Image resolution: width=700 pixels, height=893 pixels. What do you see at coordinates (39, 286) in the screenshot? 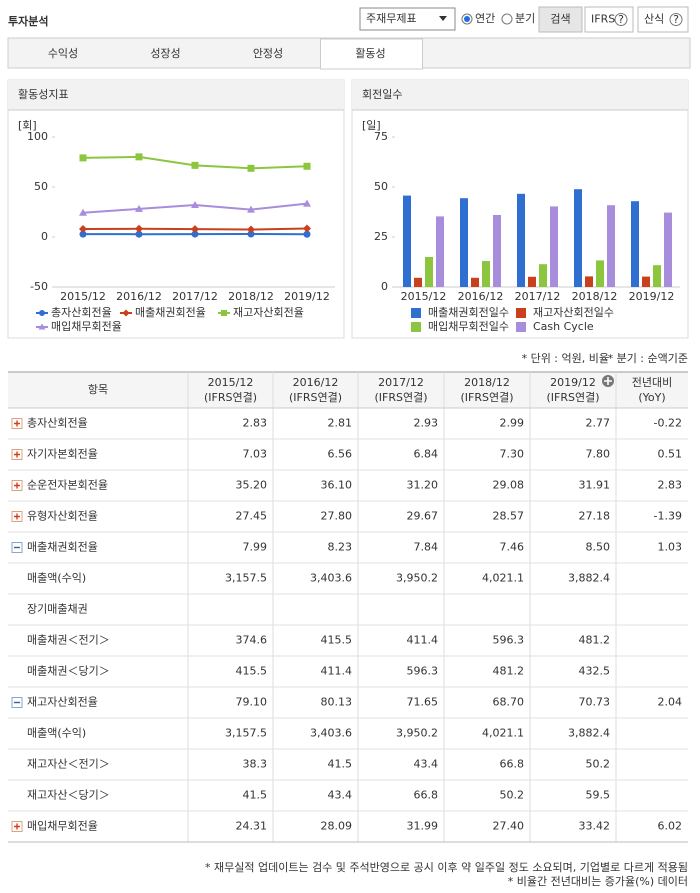
I see `y-tick-label: -50` at bounding box center [39, 286].